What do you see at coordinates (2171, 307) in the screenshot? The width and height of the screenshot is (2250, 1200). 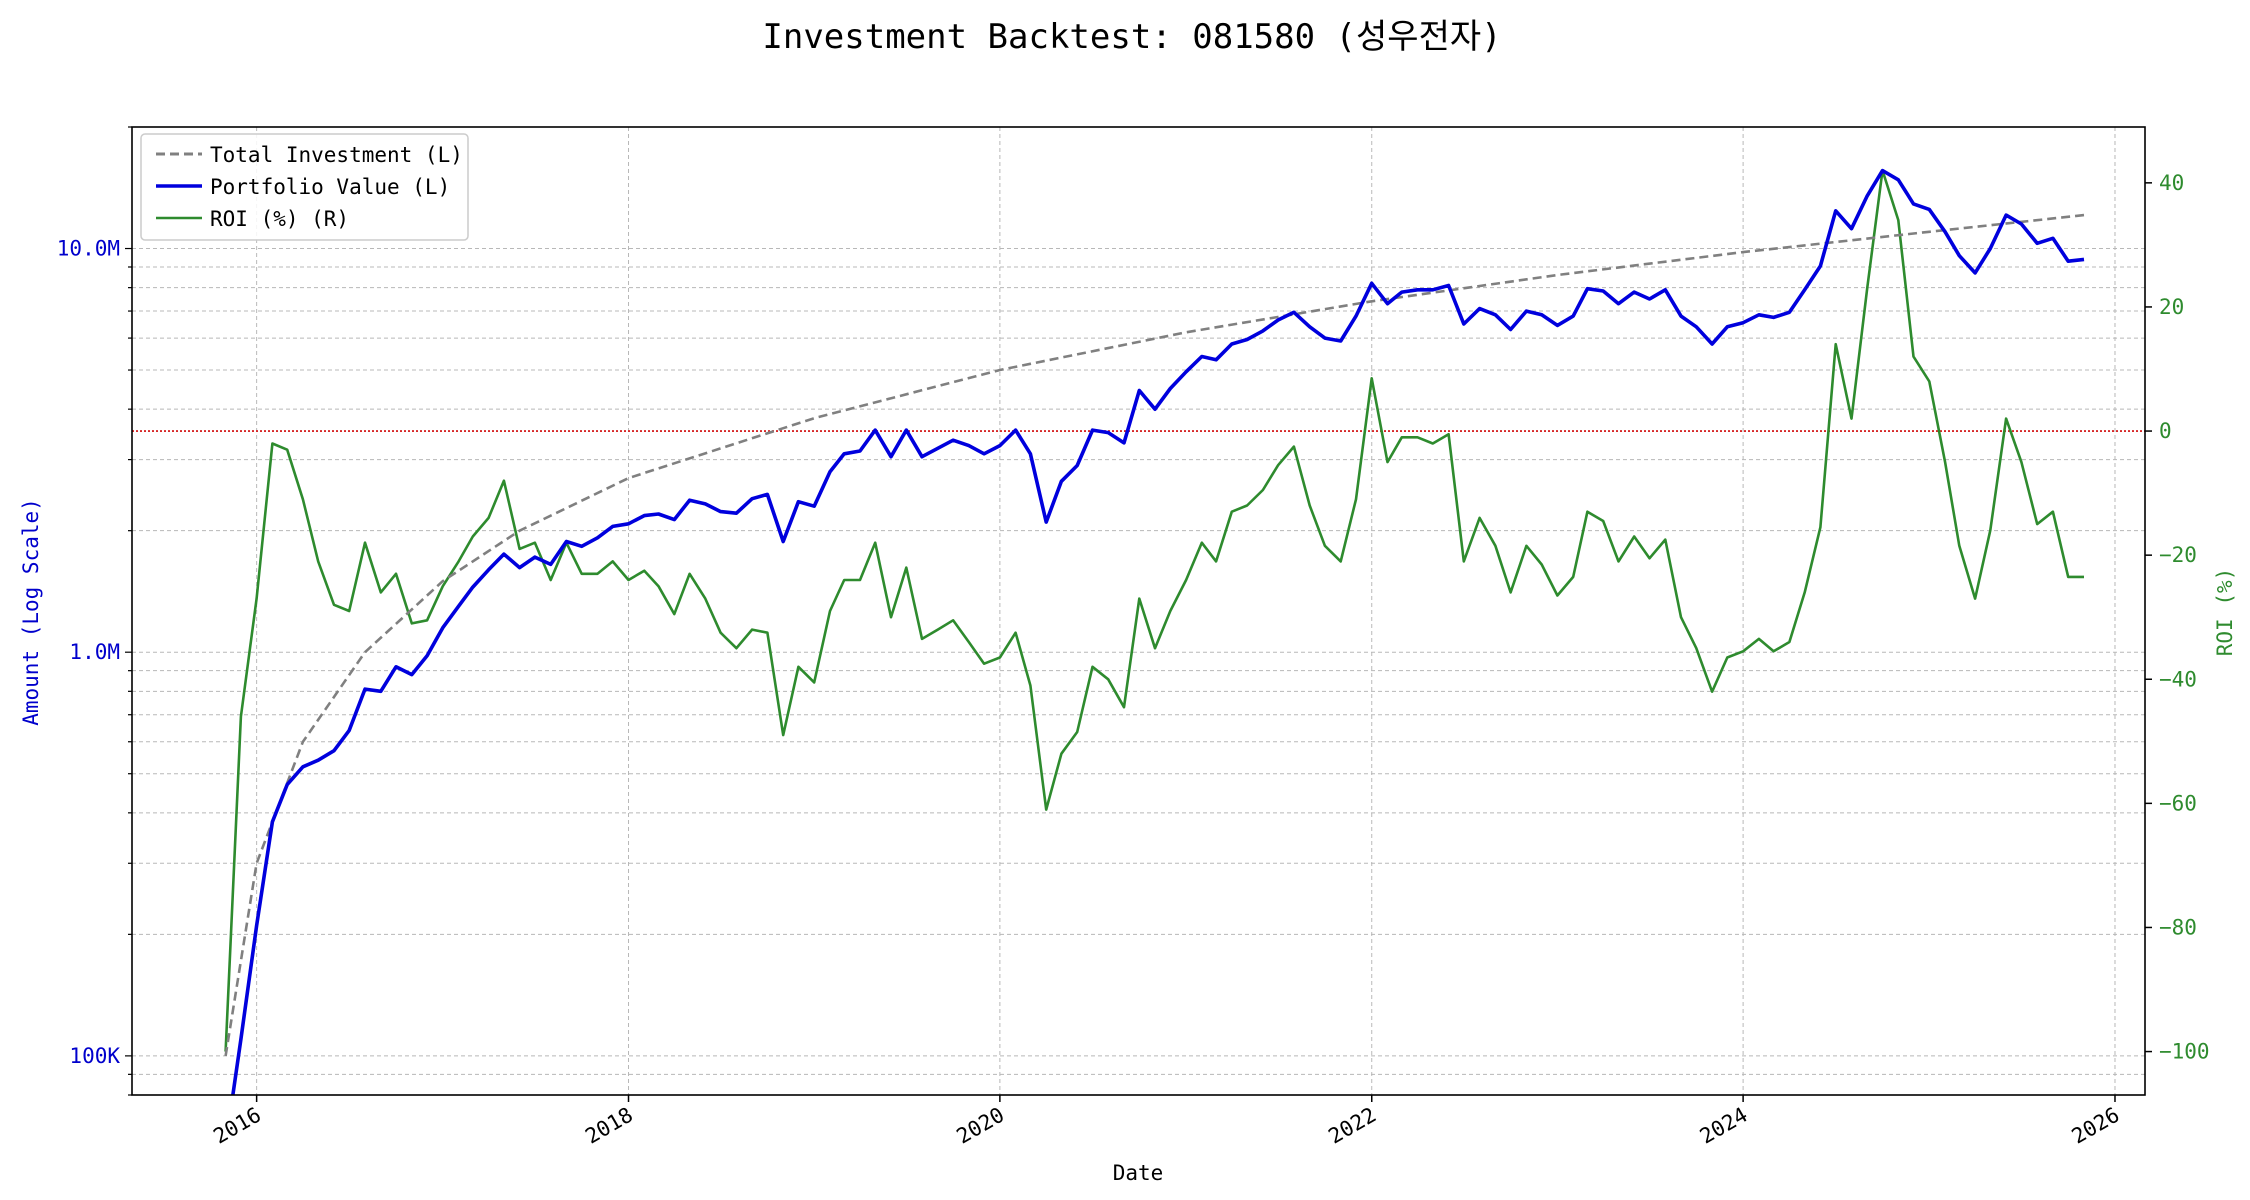 I see `y-right-tick-label: 20` at bounding box center [2171, 307].